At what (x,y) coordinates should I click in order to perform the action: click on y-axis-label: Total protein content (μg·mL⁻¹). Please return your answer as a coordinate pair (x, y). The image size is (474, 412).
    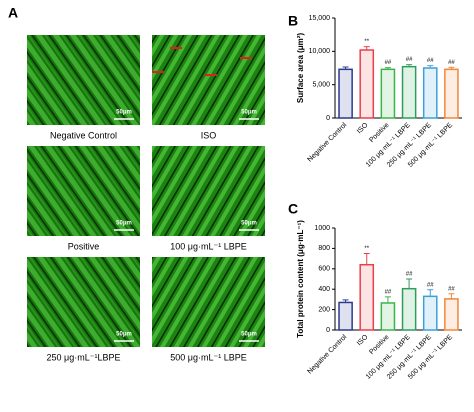
    Looking at the image, I should click on (300, 279).